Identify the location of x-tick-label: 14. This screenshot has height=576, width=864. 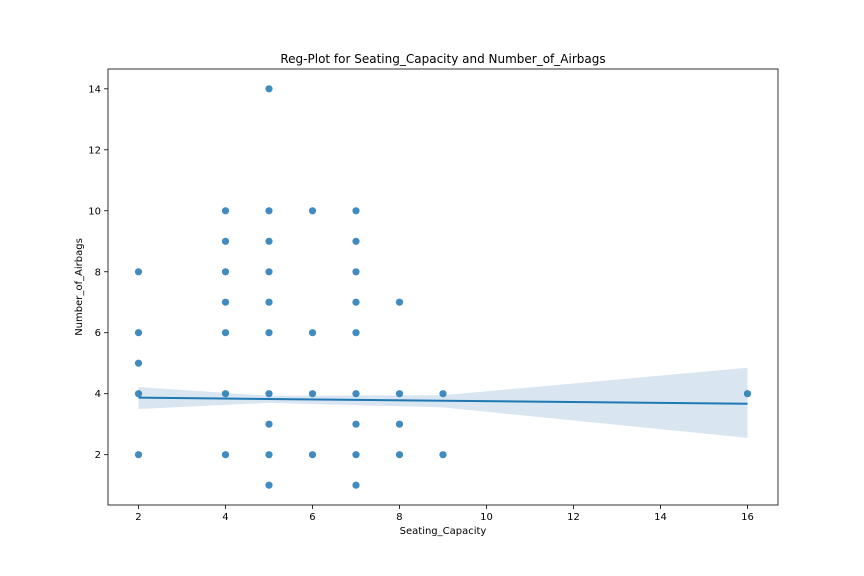
(660, 517).